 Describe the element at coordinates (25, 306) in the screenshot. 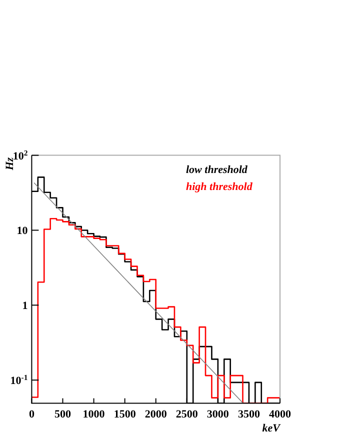

I see `y-tick-label: 1` at that location.